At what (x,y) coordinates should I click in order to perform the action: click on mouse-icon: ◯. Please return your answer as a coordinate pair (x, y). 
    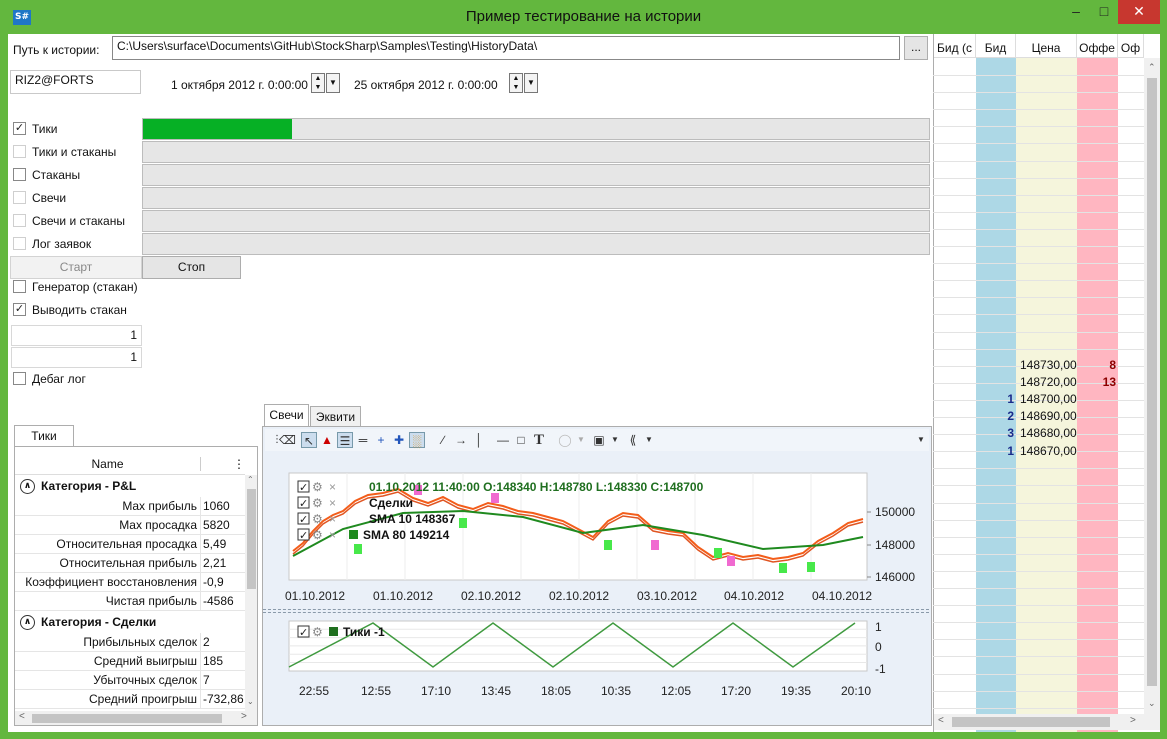
    Looking at the image, I should click on (565, 440).